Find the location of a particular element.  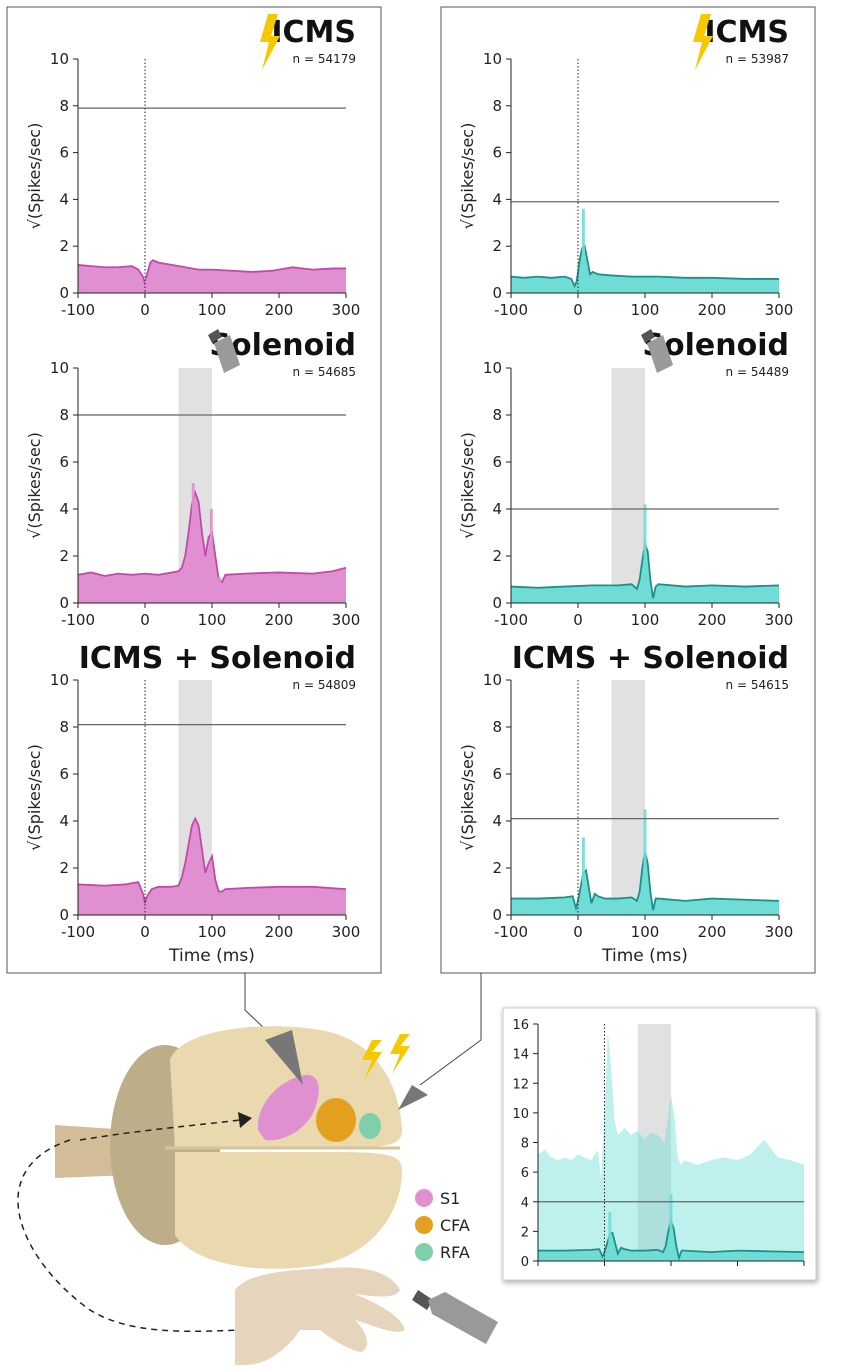

n-count-label: n = 54809 is located at coordinates (324, 685).